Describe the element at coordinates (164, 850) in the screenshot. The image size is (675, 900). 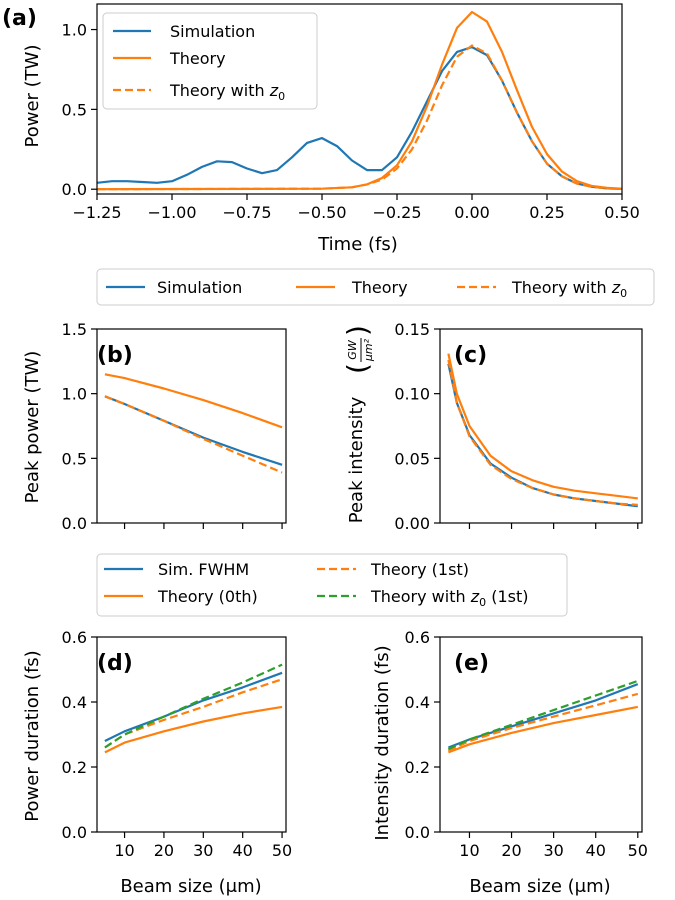
I see `xtick-label-d-1: 20` at that location.